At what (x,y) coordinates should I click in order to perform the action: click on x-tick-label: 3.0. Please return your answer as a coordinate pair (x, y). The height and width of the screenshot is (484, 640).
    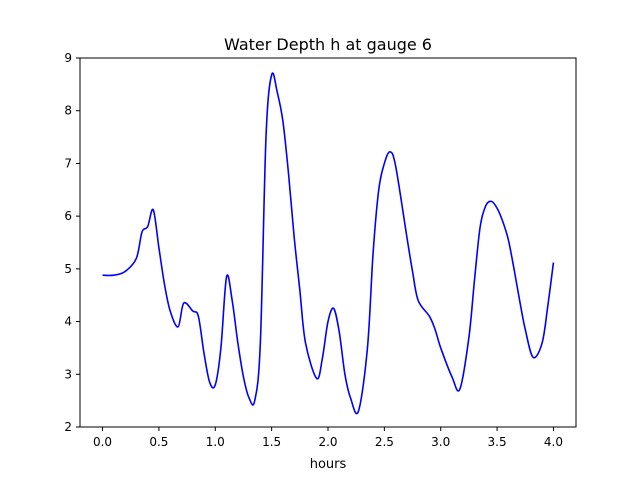
    Looking at the image, I should click on (440, 442).